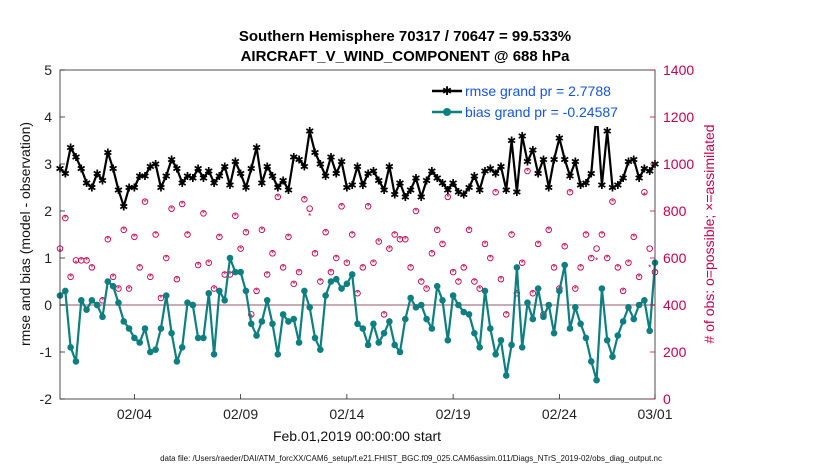 This screenshot has height=470, width=830. I want to click on legend-box, so click(537, 102).